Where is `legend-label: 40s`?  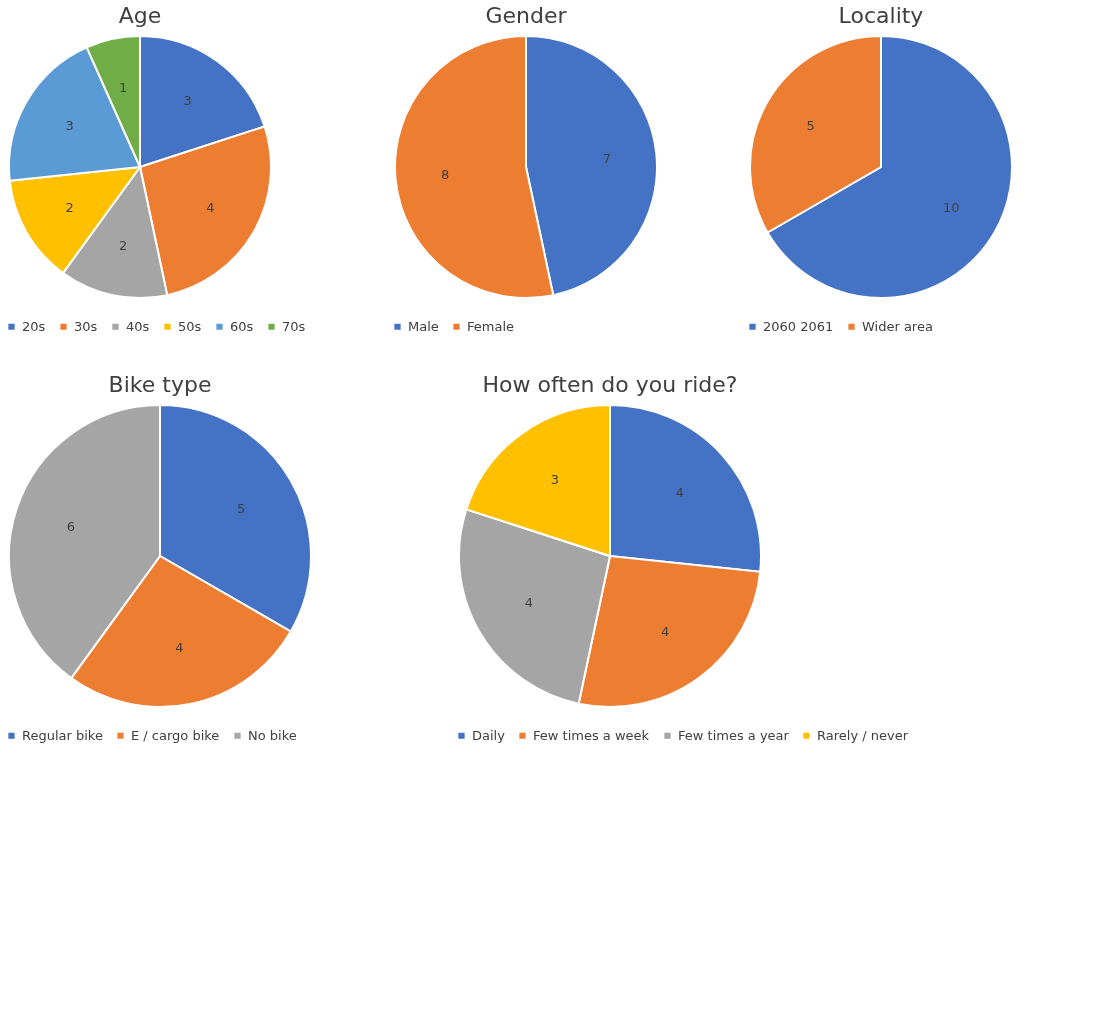
legend-label: 40s is located at coordinates (138, 326).